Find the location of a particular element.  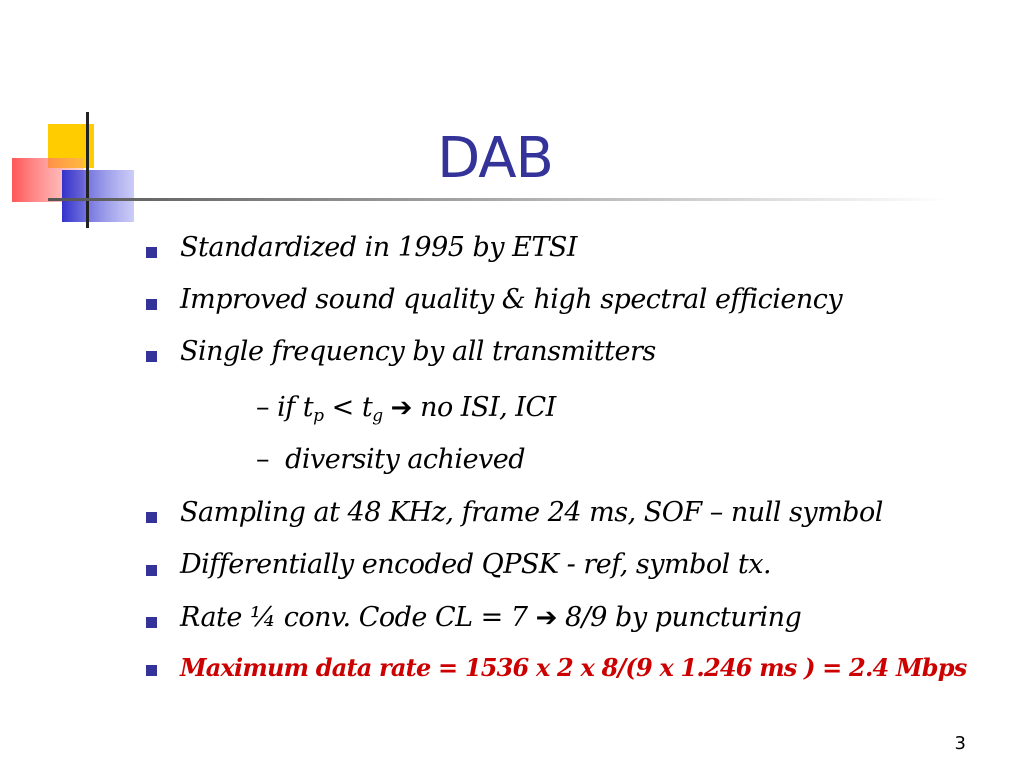

bullet-text-pre: Rate ¼ conv. Code CL = 7 is located at coordinates (354, 617).